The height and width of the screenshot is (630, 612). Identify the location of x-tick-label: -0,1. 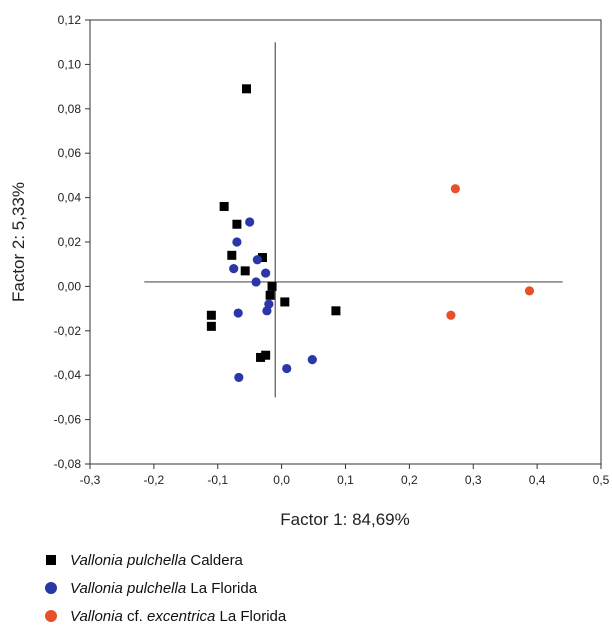
(217, 480).